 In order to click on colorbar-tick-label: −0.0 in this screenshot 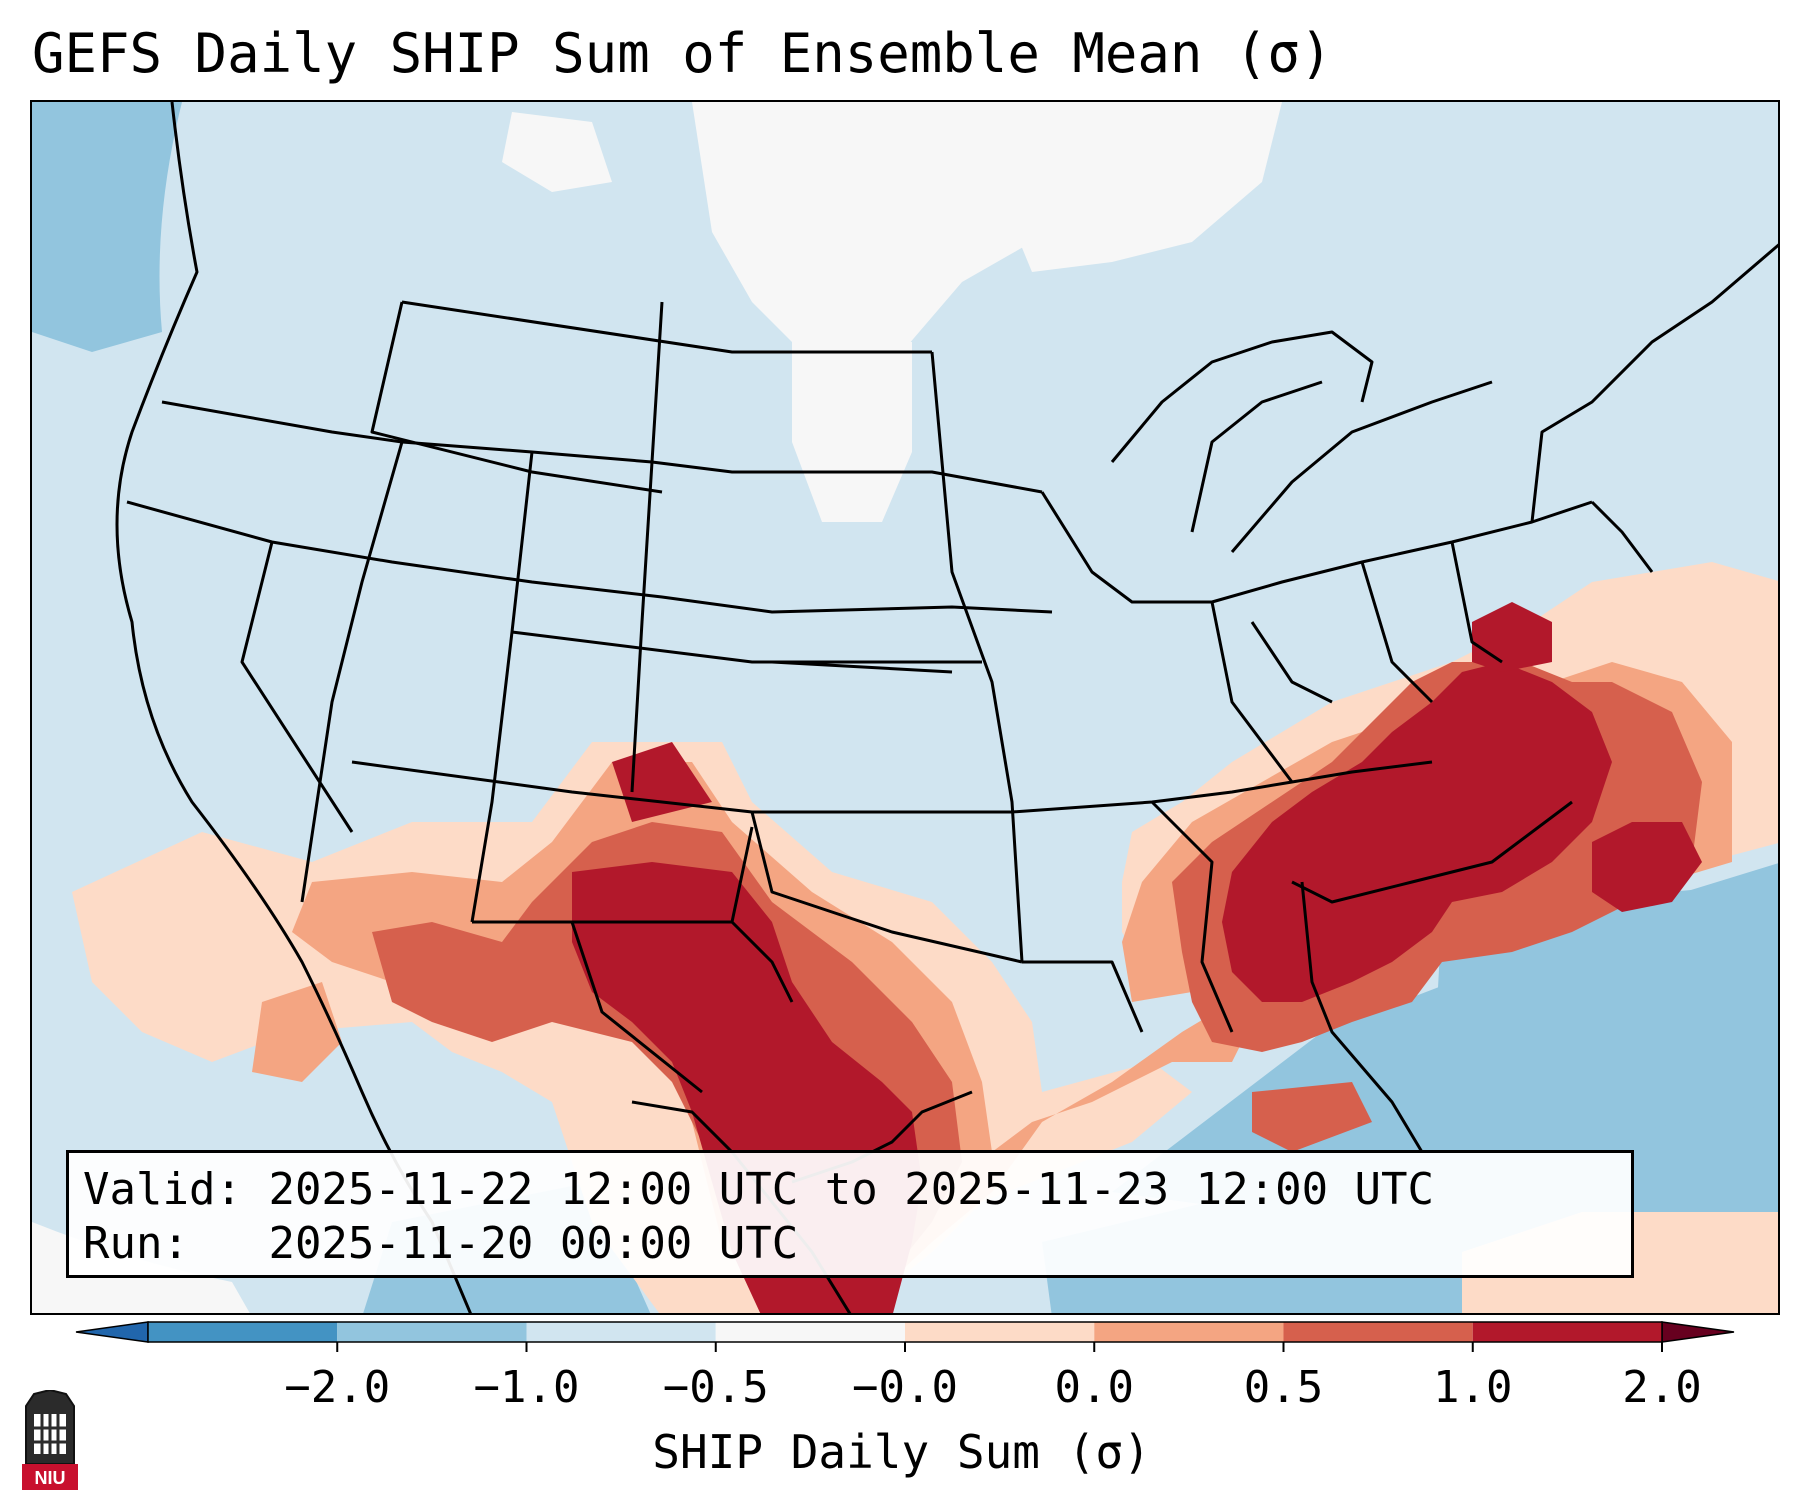, I will do `click(905, 1387)`.